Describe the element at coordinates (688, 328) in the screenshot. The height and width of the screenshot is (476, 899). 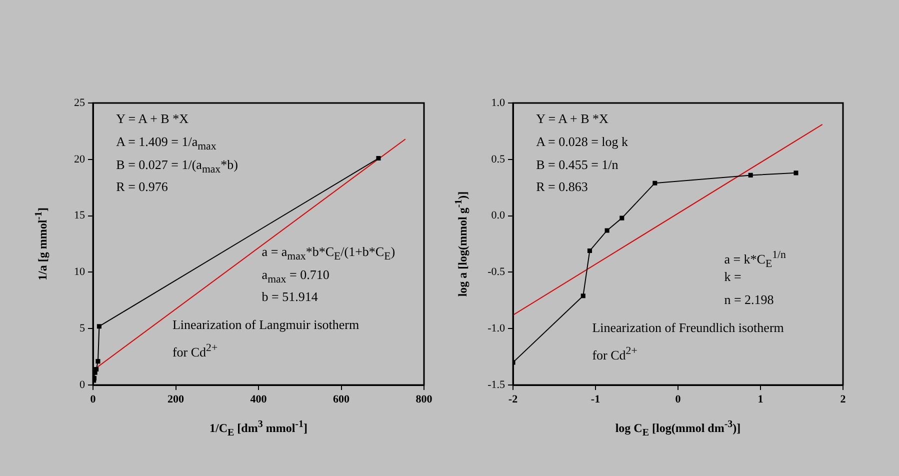
I see `annotation: Linearization of Freundlich isotherm` at that location.